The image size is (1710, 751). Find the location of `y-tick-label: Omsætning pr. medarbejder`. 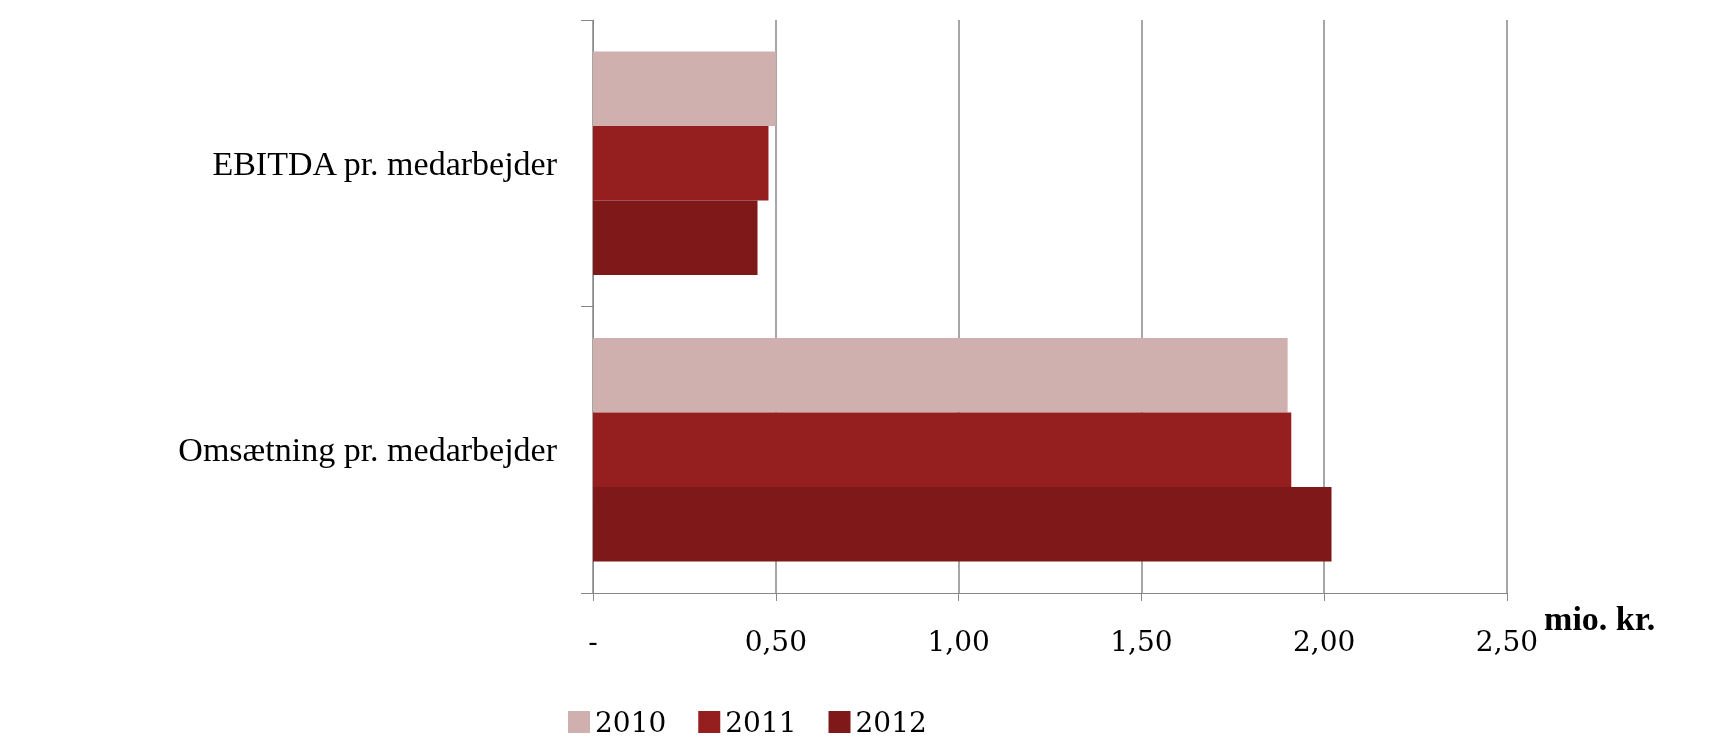

y-tick-label: Omsætning pr. medarbejder is located at coordinates (368, 450).